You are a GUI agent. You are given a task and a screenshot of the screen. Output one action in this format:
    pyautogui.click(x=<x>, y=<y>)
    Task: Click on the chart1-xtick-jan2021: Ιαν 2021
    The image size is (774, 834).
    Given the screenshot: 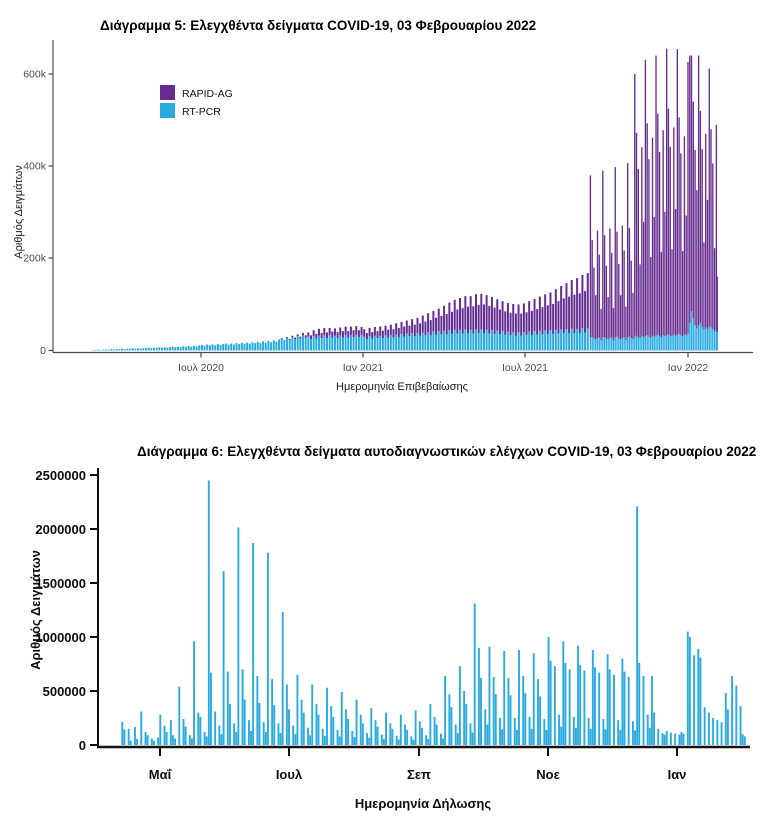 What is the action you would take?
    pyautogui.click(x=363, y=368)
    